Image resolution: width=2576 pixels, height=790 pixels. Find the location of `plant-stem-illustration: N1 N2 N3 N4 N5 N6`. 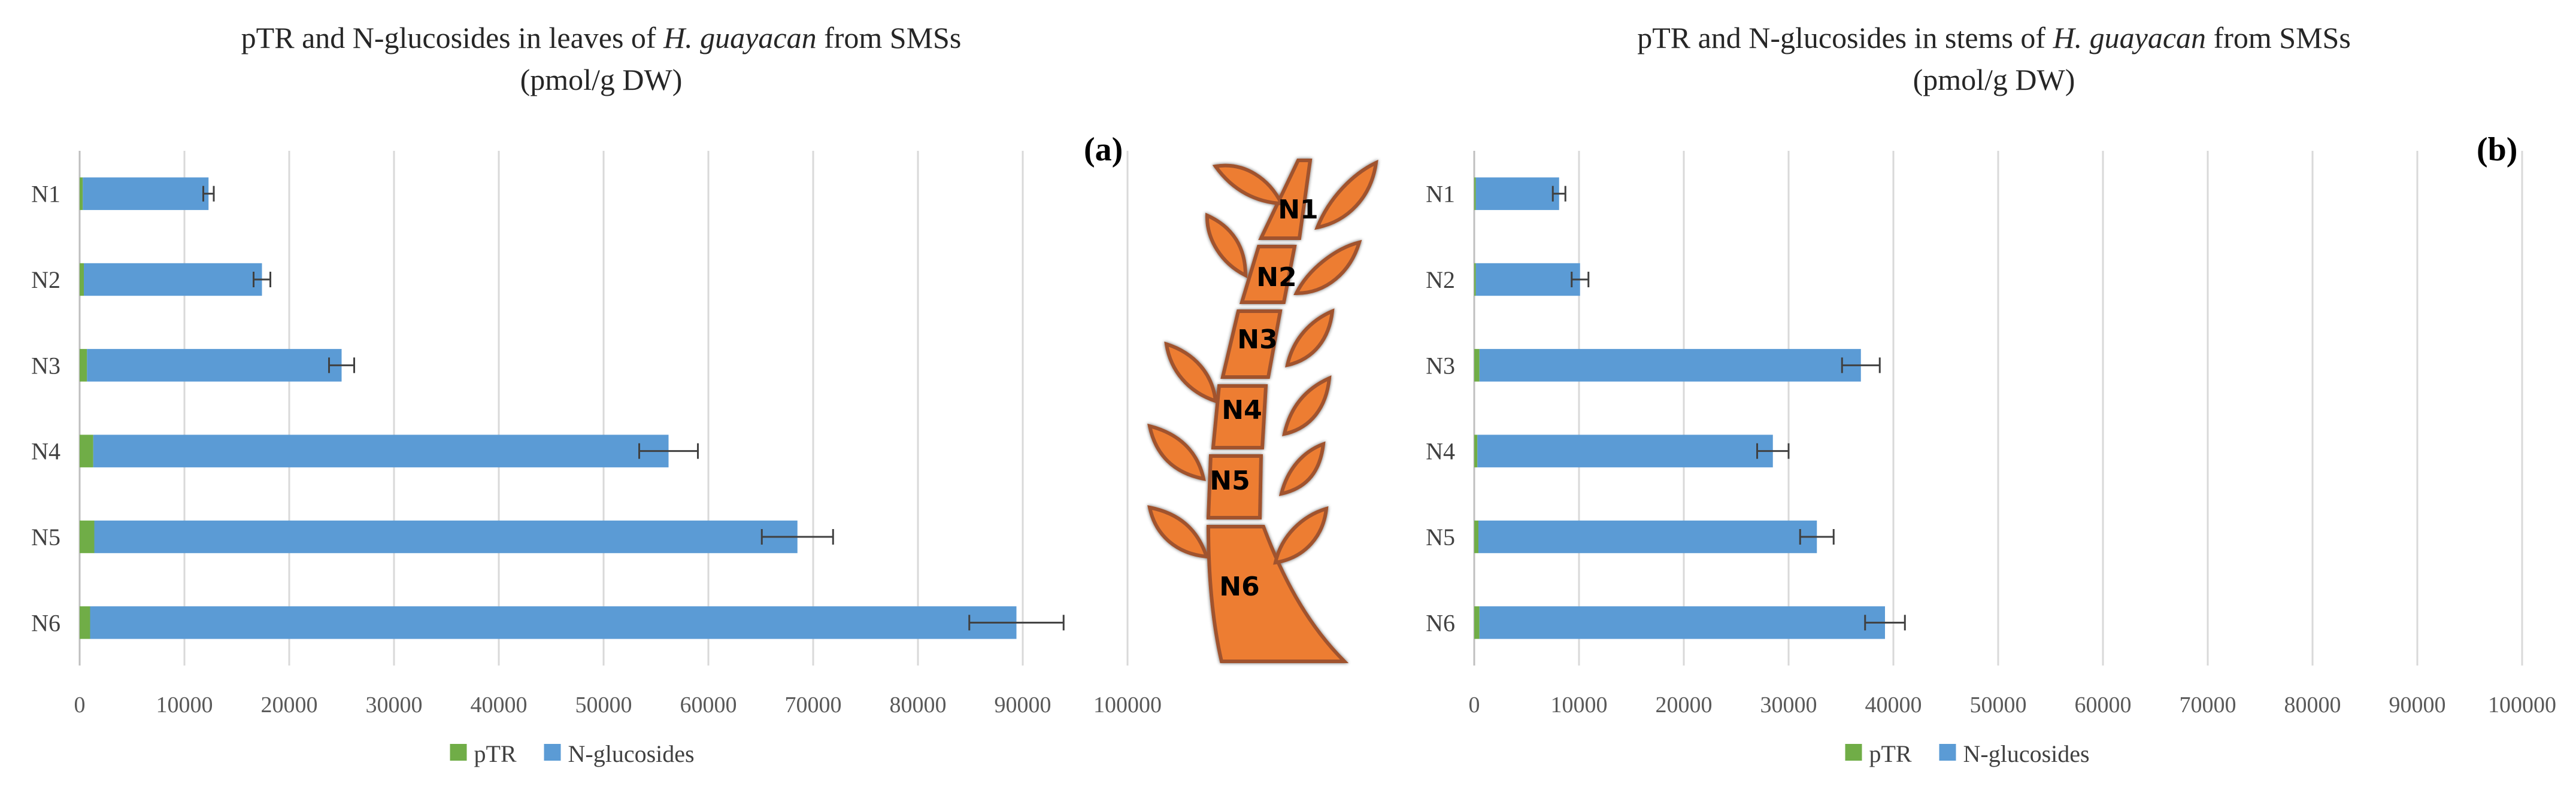

plant-stem-illustration: N1 N2 N3 N4 N5 N6 is located at coordinates (1262, 411).